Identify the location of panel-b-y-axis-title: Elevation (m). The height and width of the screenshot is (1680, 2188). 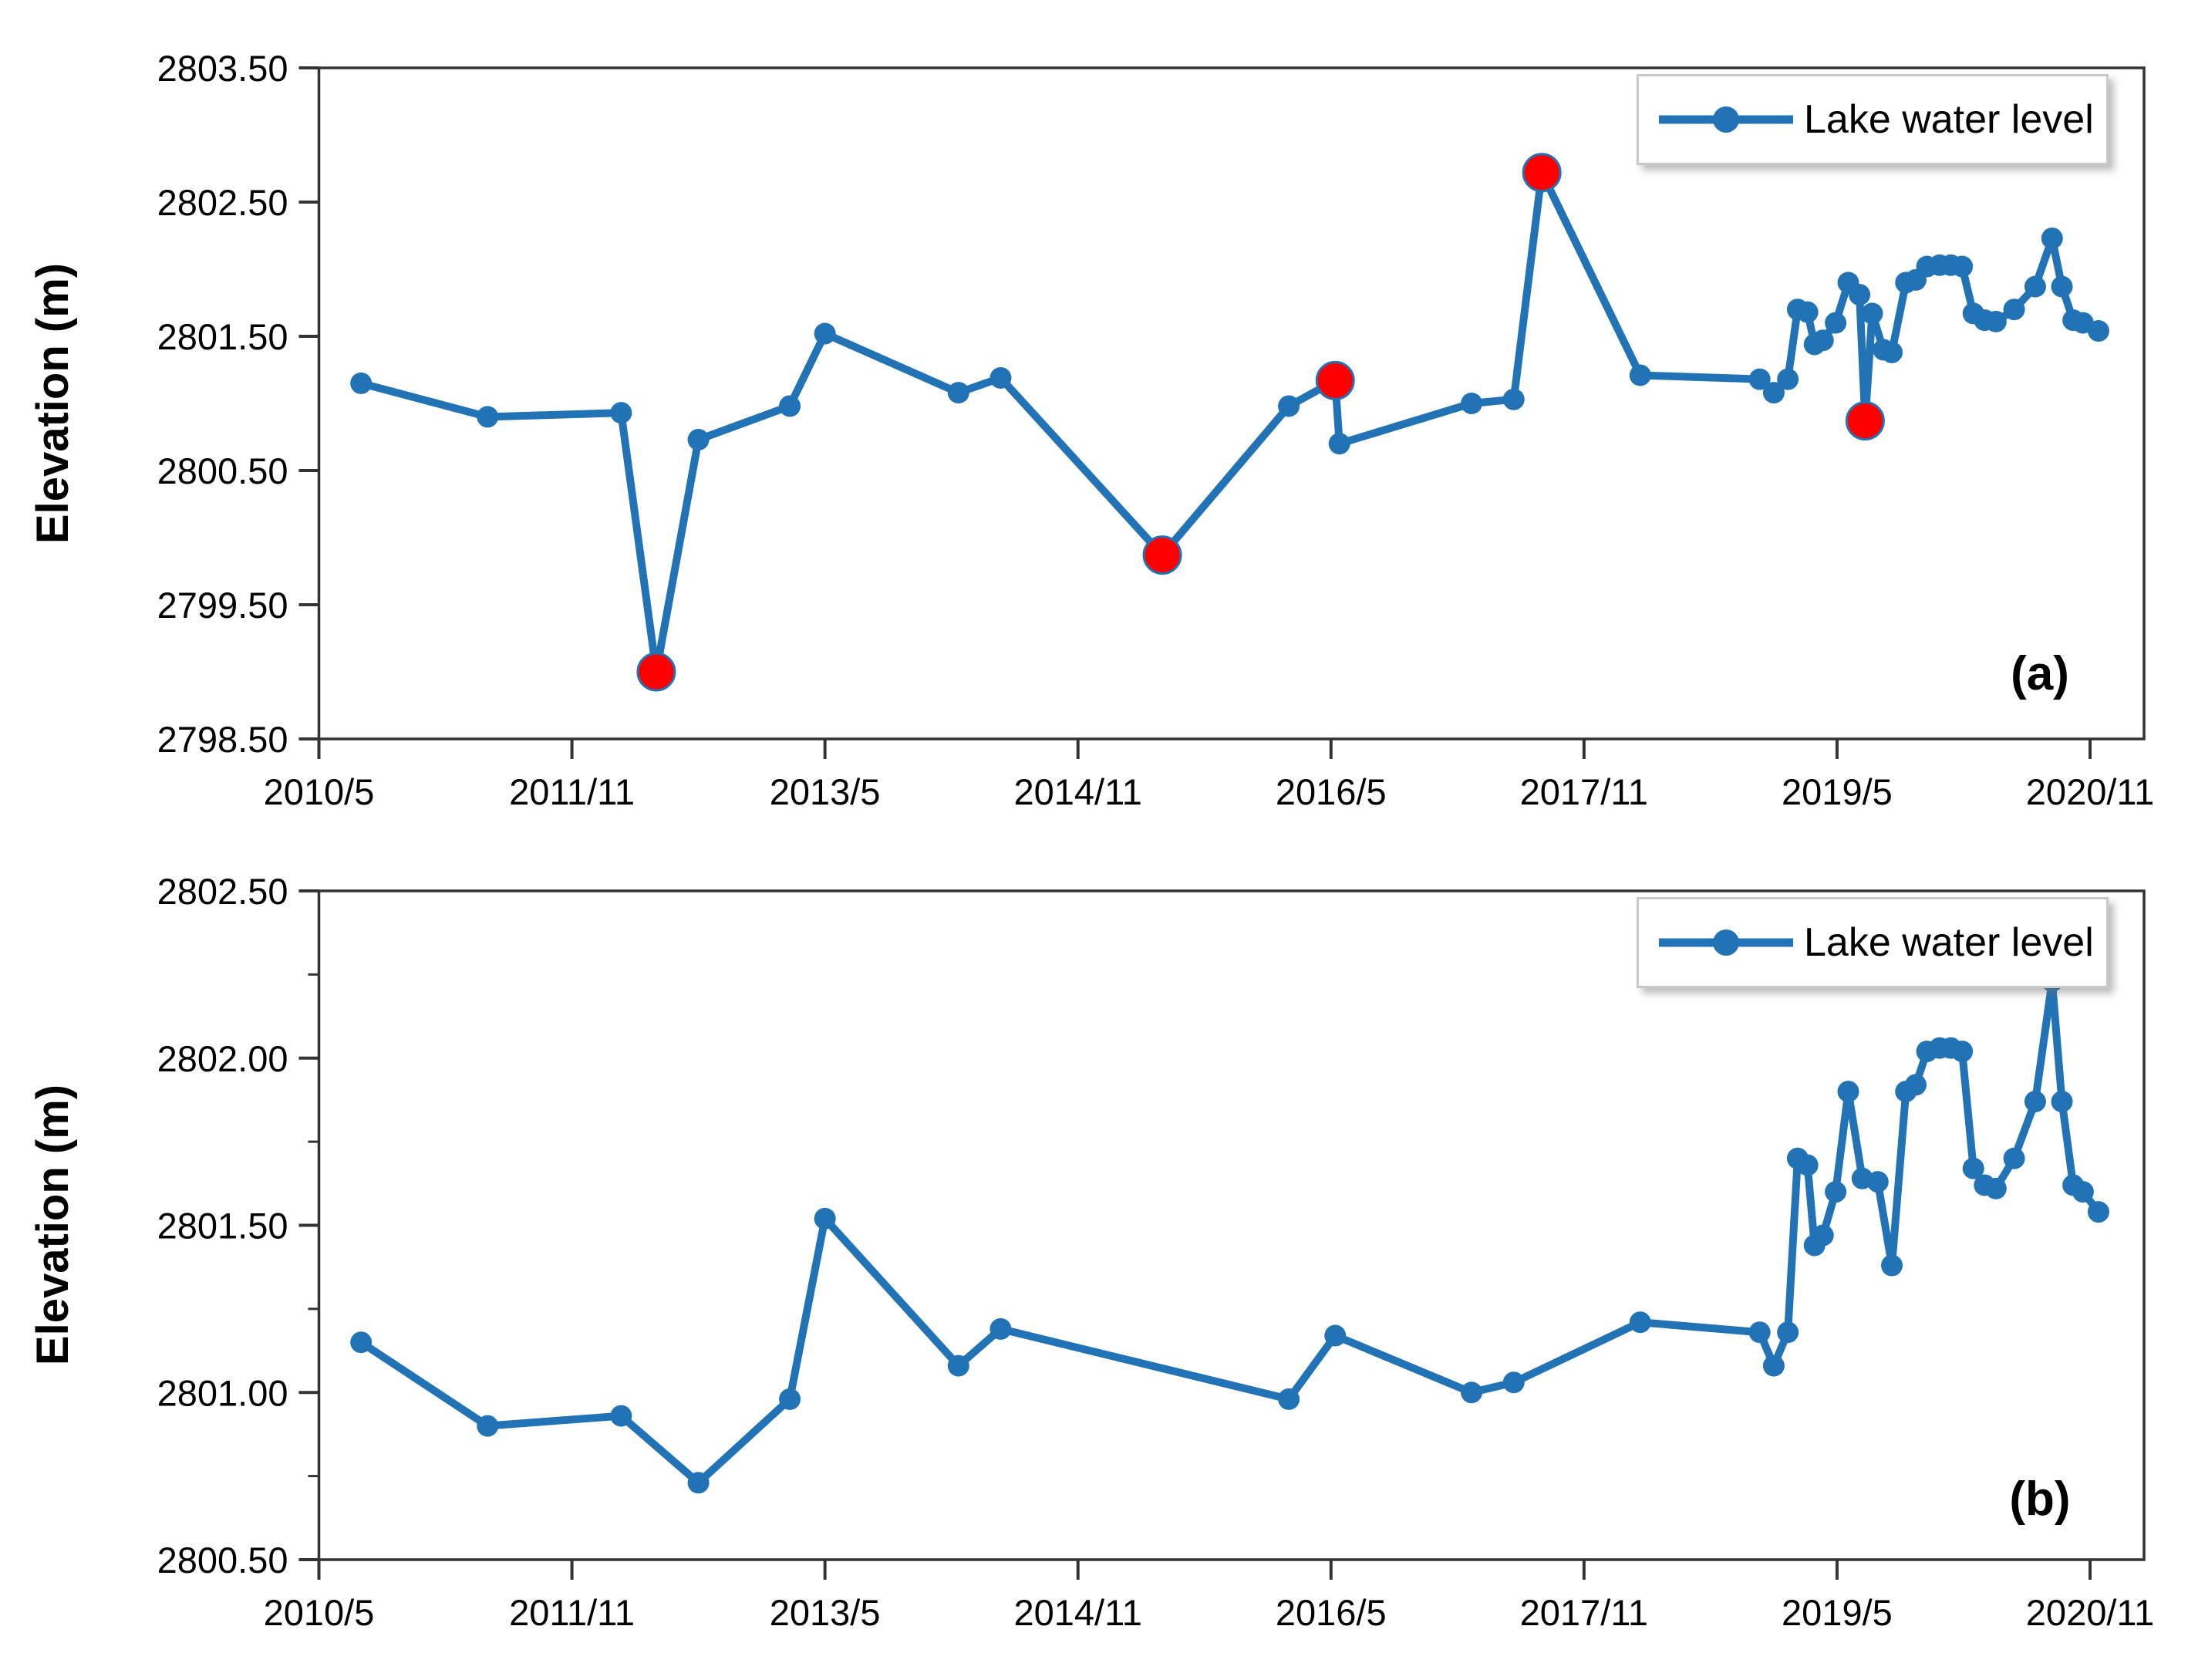
(53, 1225).